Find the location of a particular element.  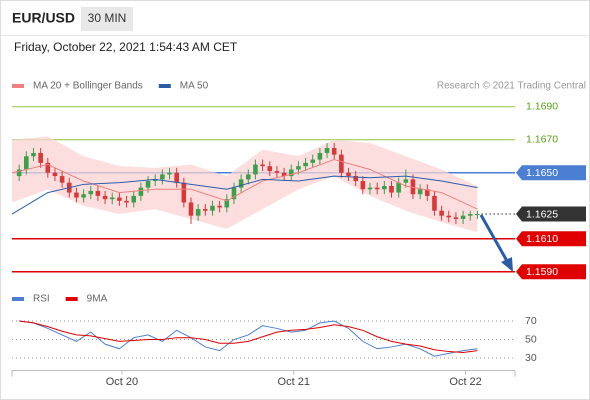

level-label: 1.1610 is located at coordinates (542, 239).